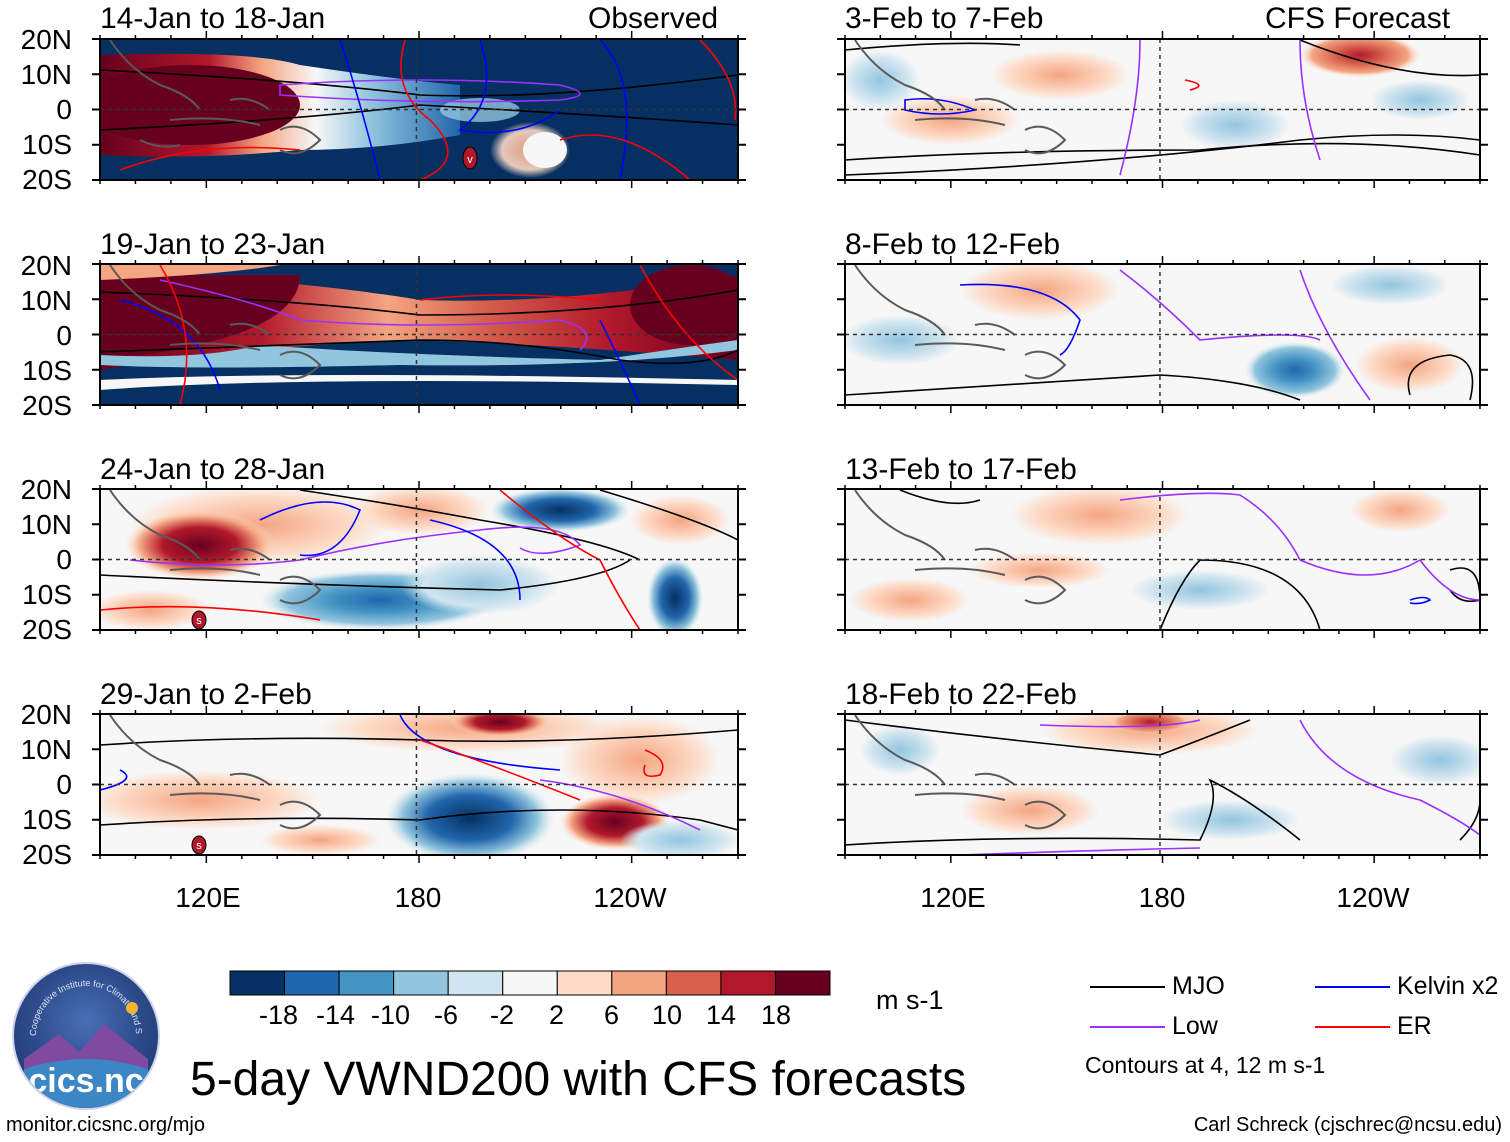 The width and height of the screenshot is (1510, 1142). Describe the element at coordinates (446, 1015) in the screenshot. I see `colorbar-label: -6` at that location.